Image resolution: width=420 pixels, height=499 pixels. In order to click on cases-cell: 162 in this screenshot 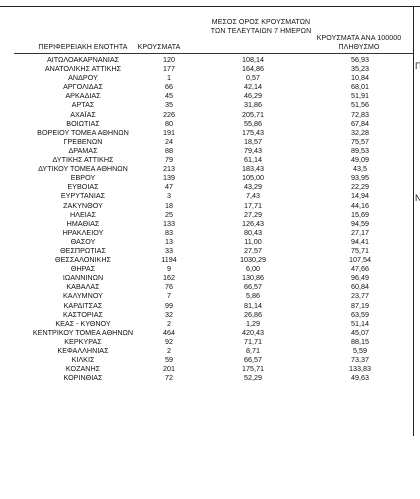, I will do `click(169, 278)`.